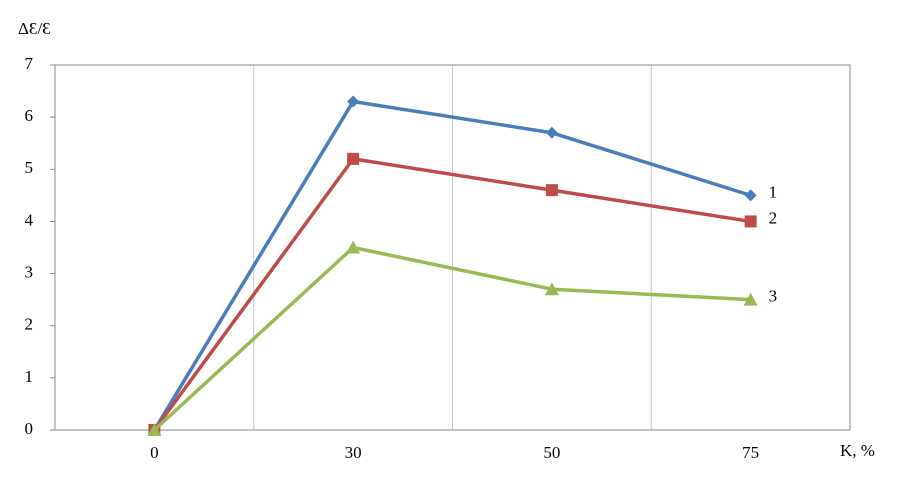 The height and width of the screenshot is (480, 900). What do you see at coordinates (773, 217) in the screenshot?
I see `series-label: 2` at bounding box center [773, 217].